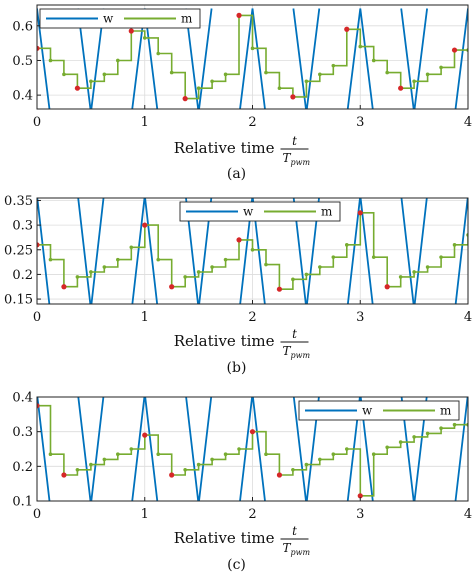  I want to click on y-tick-label: 0.25, so click(18, 250).